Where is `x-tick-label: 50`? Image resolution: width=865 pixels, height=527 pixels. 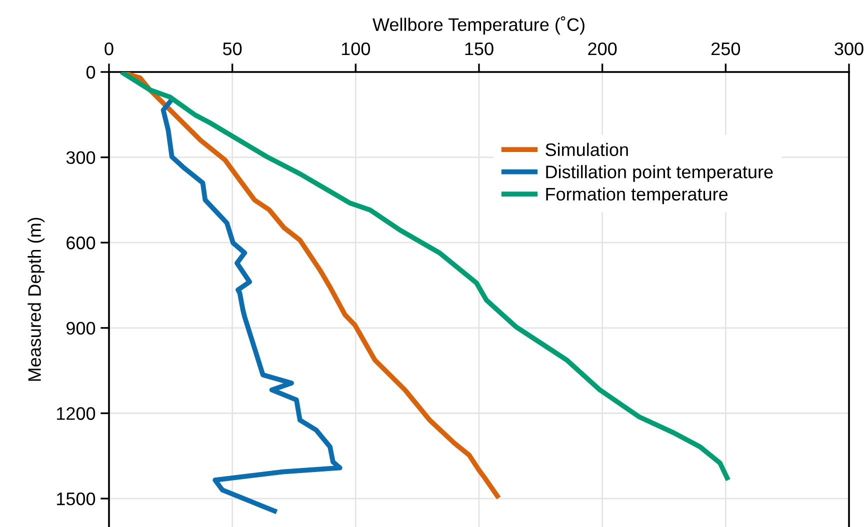 x-tick-label: 50 is located at coordinates (232, 49).